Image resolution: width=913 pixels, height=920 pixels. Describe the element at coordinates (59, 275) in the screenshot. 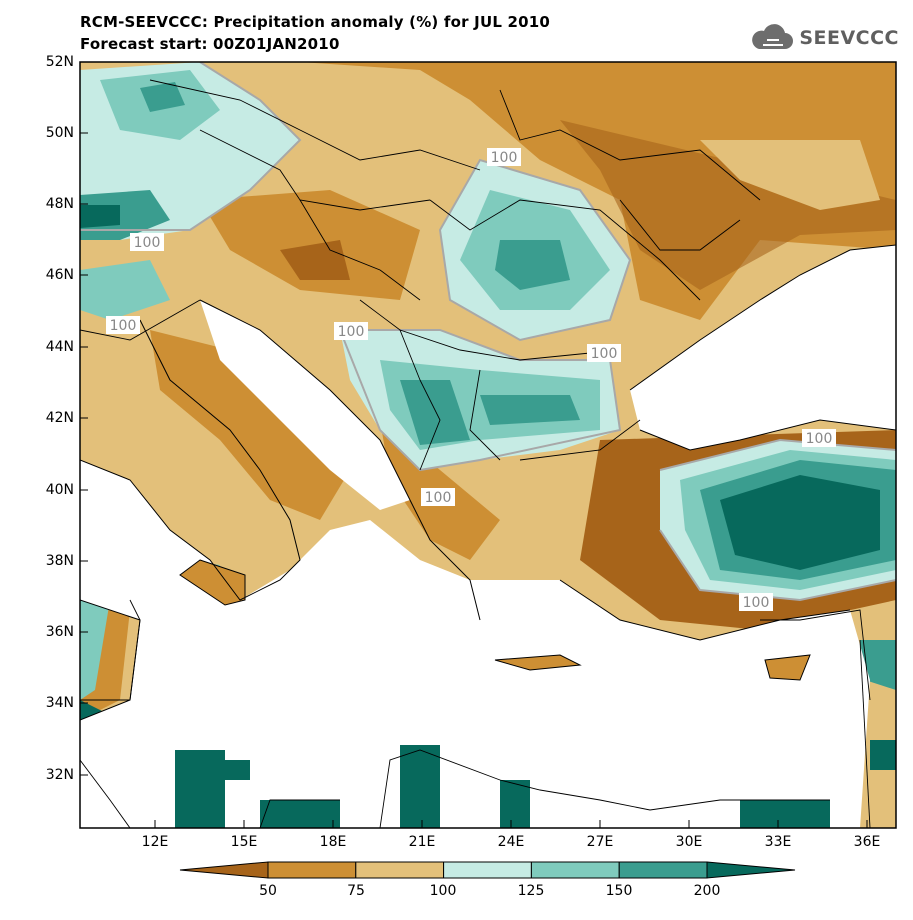

I see `lat-label: 46N` at that location.